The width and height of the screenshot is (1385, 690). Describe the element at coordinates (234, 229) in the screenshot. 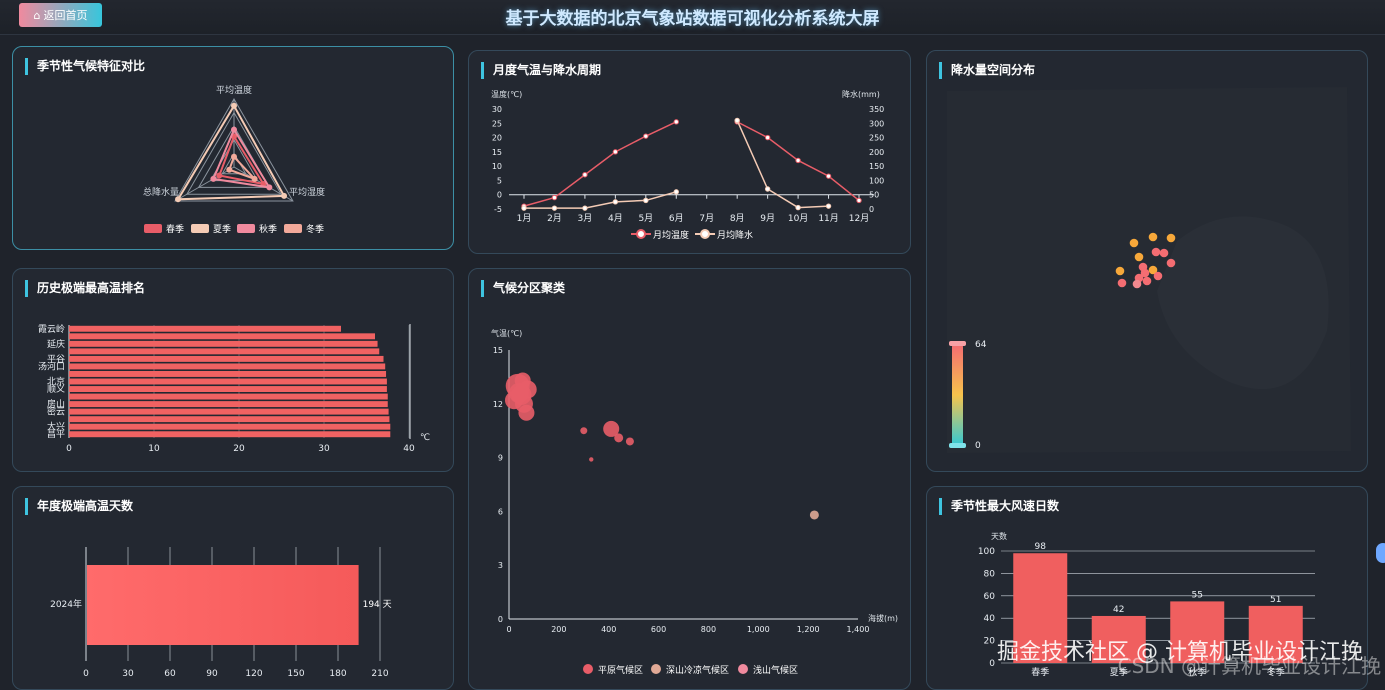

I see `radar-legend: 春季 夏季 秋季 冬季` at that location.